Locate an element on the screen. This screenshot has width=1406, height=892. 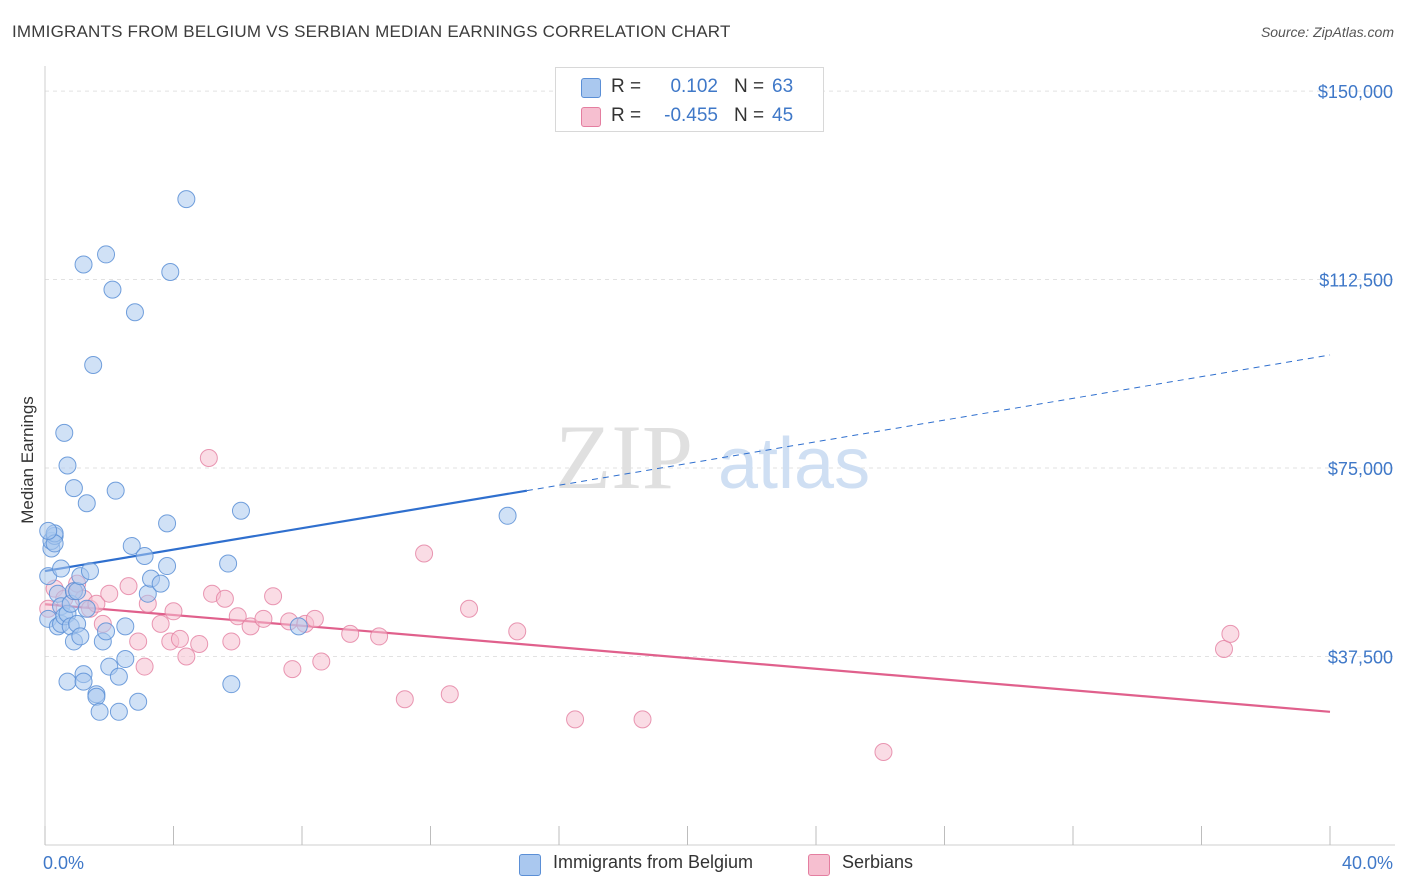
legend-row-belgium: R = 0.102 N = 63 is located at coordinates (689, 86).